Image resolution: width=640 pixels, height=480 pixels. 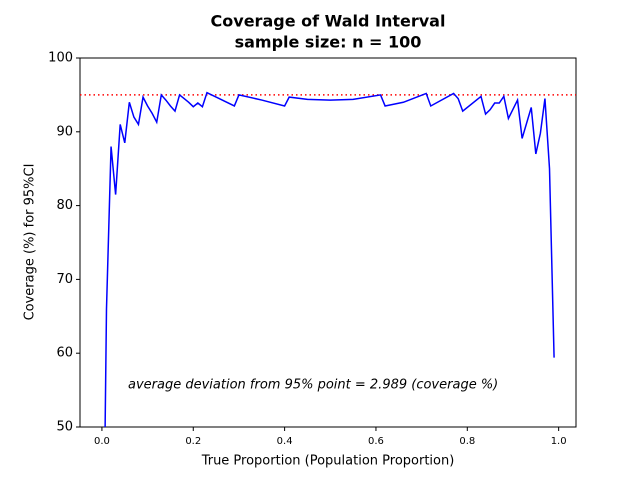 What do you see at coordinates (328, 42) in the screenshot?
I see `chart-subtitle: sample size: n = 100` at bounding box center [328, 42].